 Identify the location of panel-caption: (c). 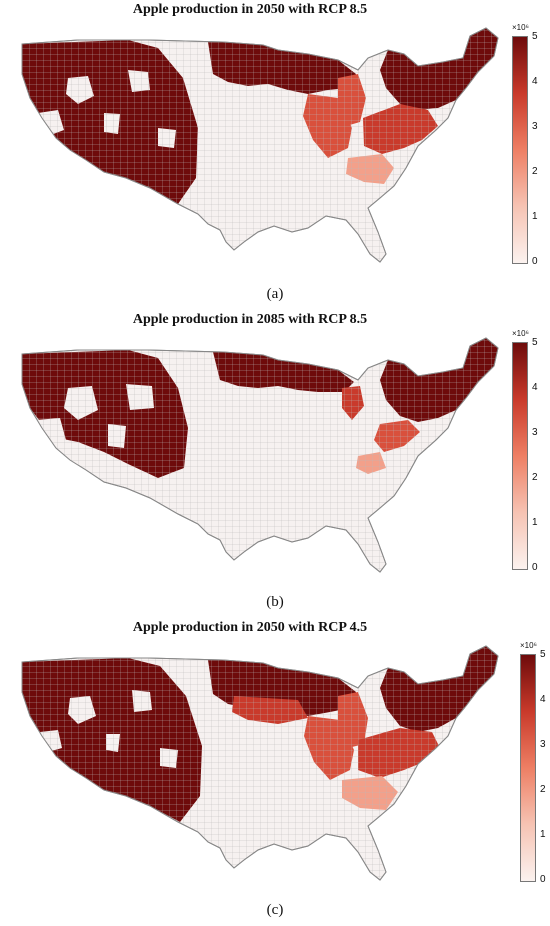
(275, 910).